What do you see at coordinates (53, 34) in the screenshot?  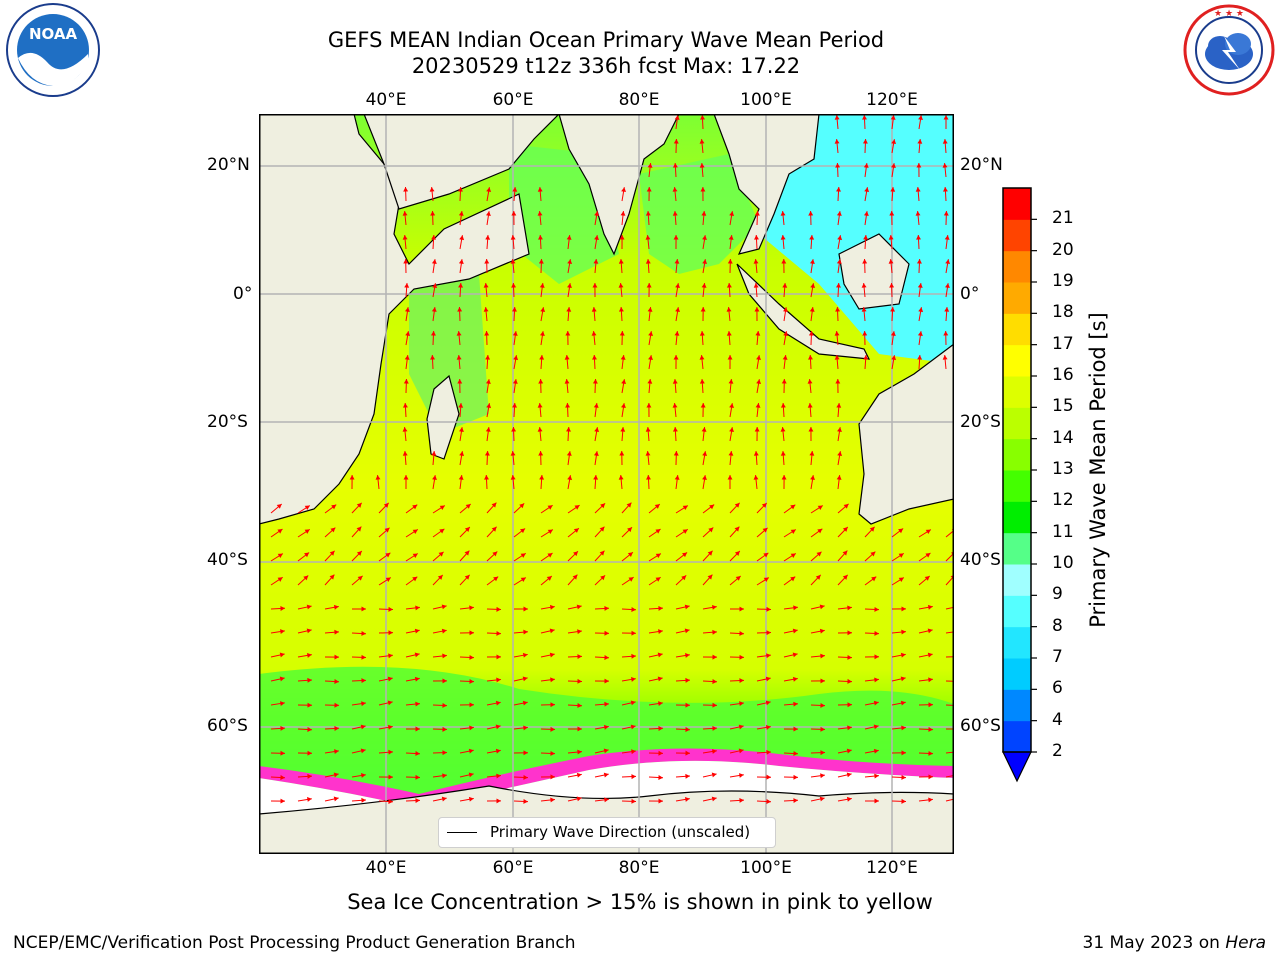 I see `svg-text: NOAA` at bounding box center [53, 34].